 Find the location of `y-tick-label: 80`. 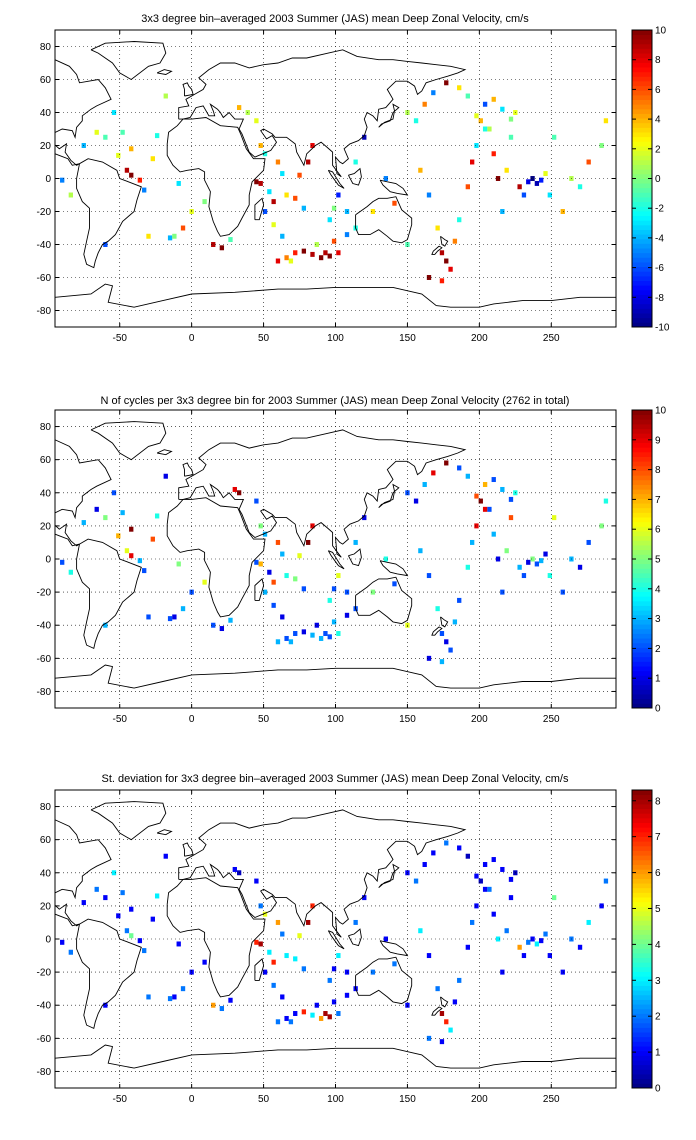

y-tick-label: 80 is located at coordinates (46, 807).